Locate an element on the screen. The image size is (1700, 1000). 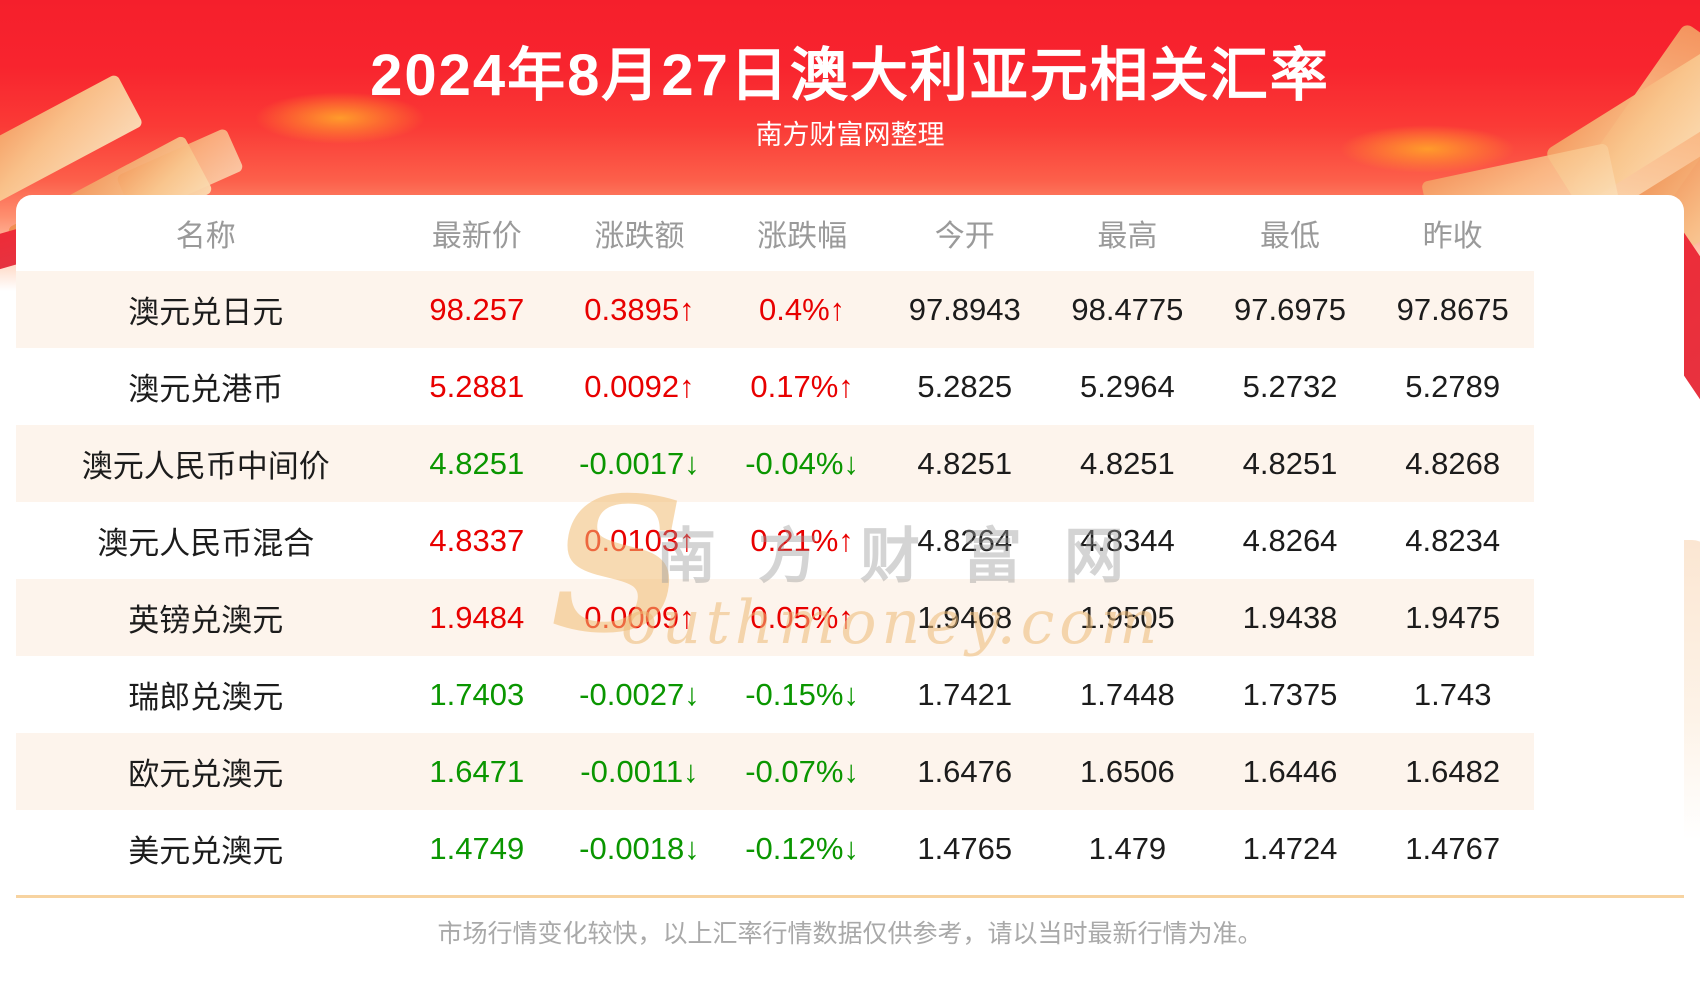
high-value: 1.9505 is located at coordinates (1127, 617).